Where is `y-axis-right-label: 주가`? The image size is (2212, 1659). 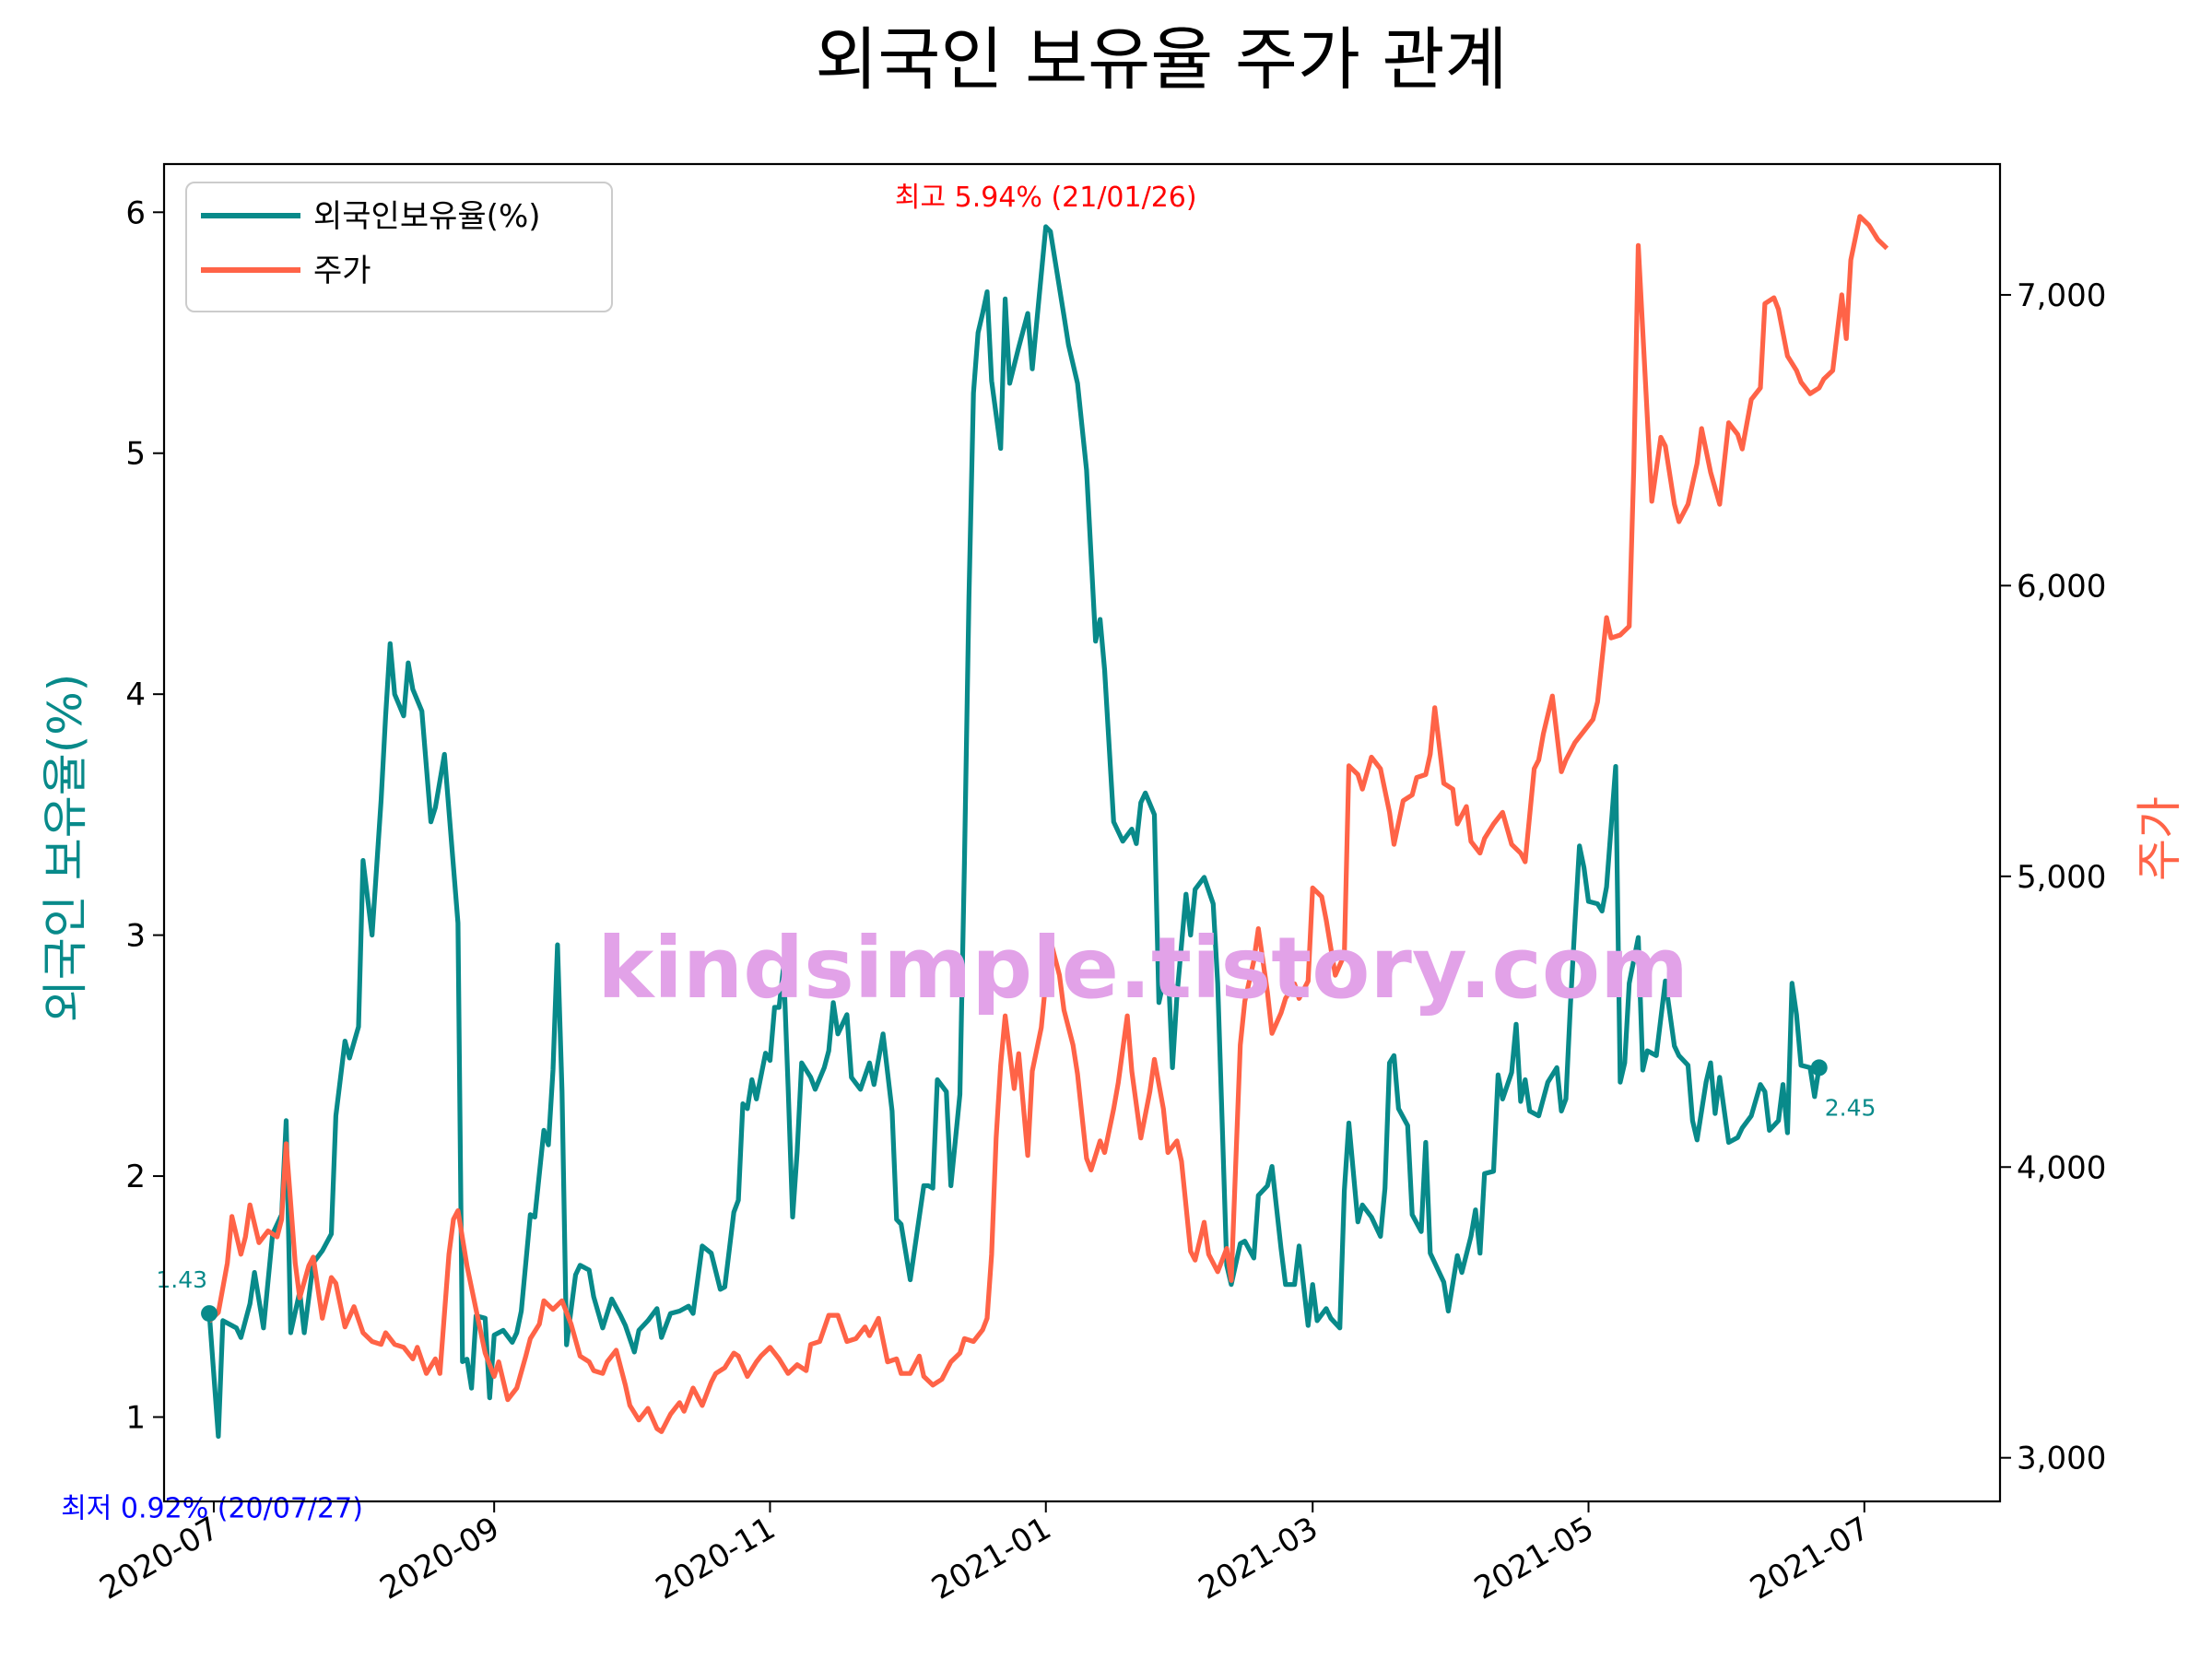
y-axis-right-label: 주가 is located at coordinates (2159, 838).